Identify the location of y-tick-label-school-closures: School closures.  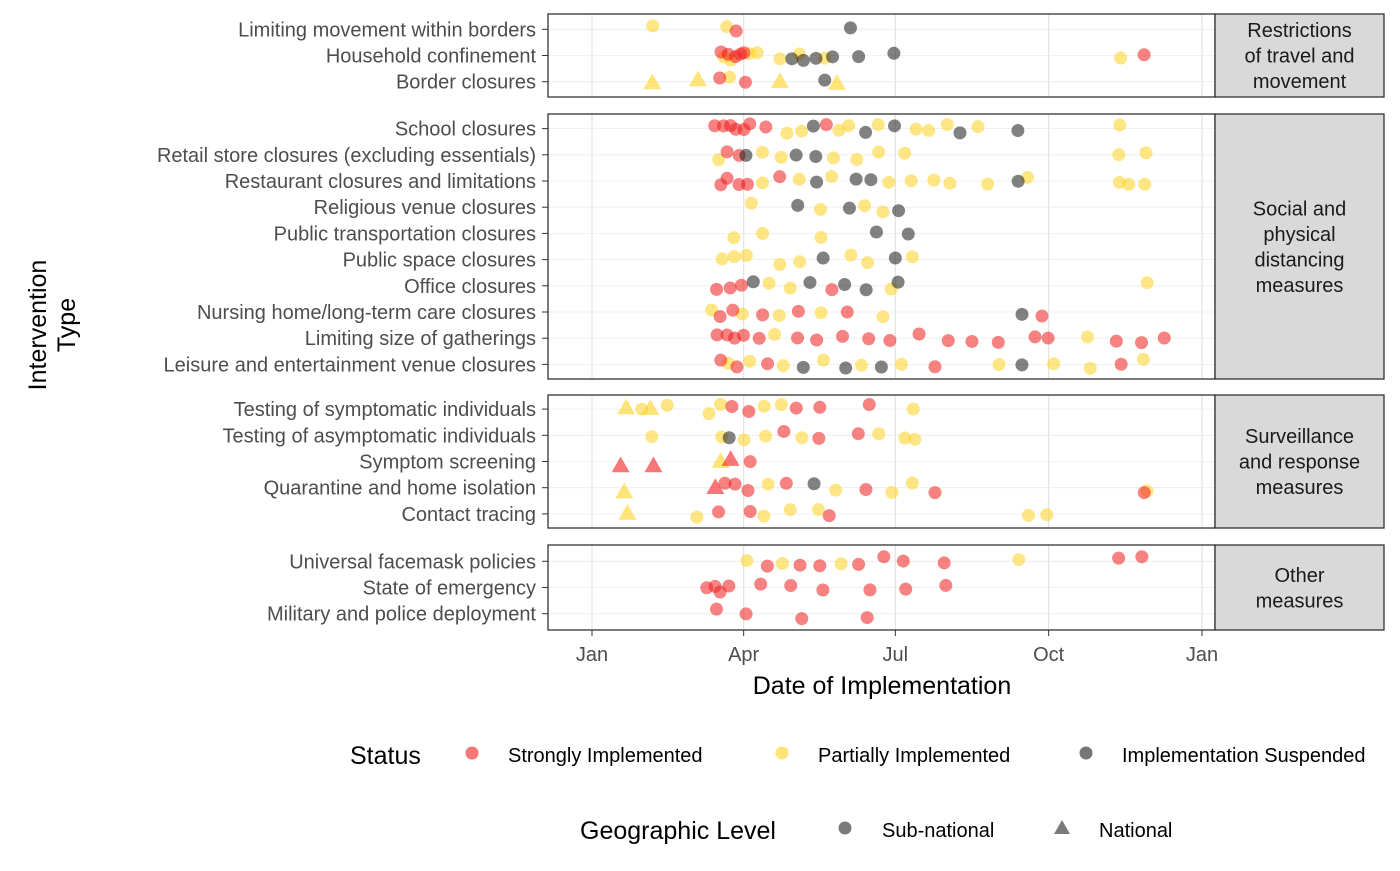
(465, 130).